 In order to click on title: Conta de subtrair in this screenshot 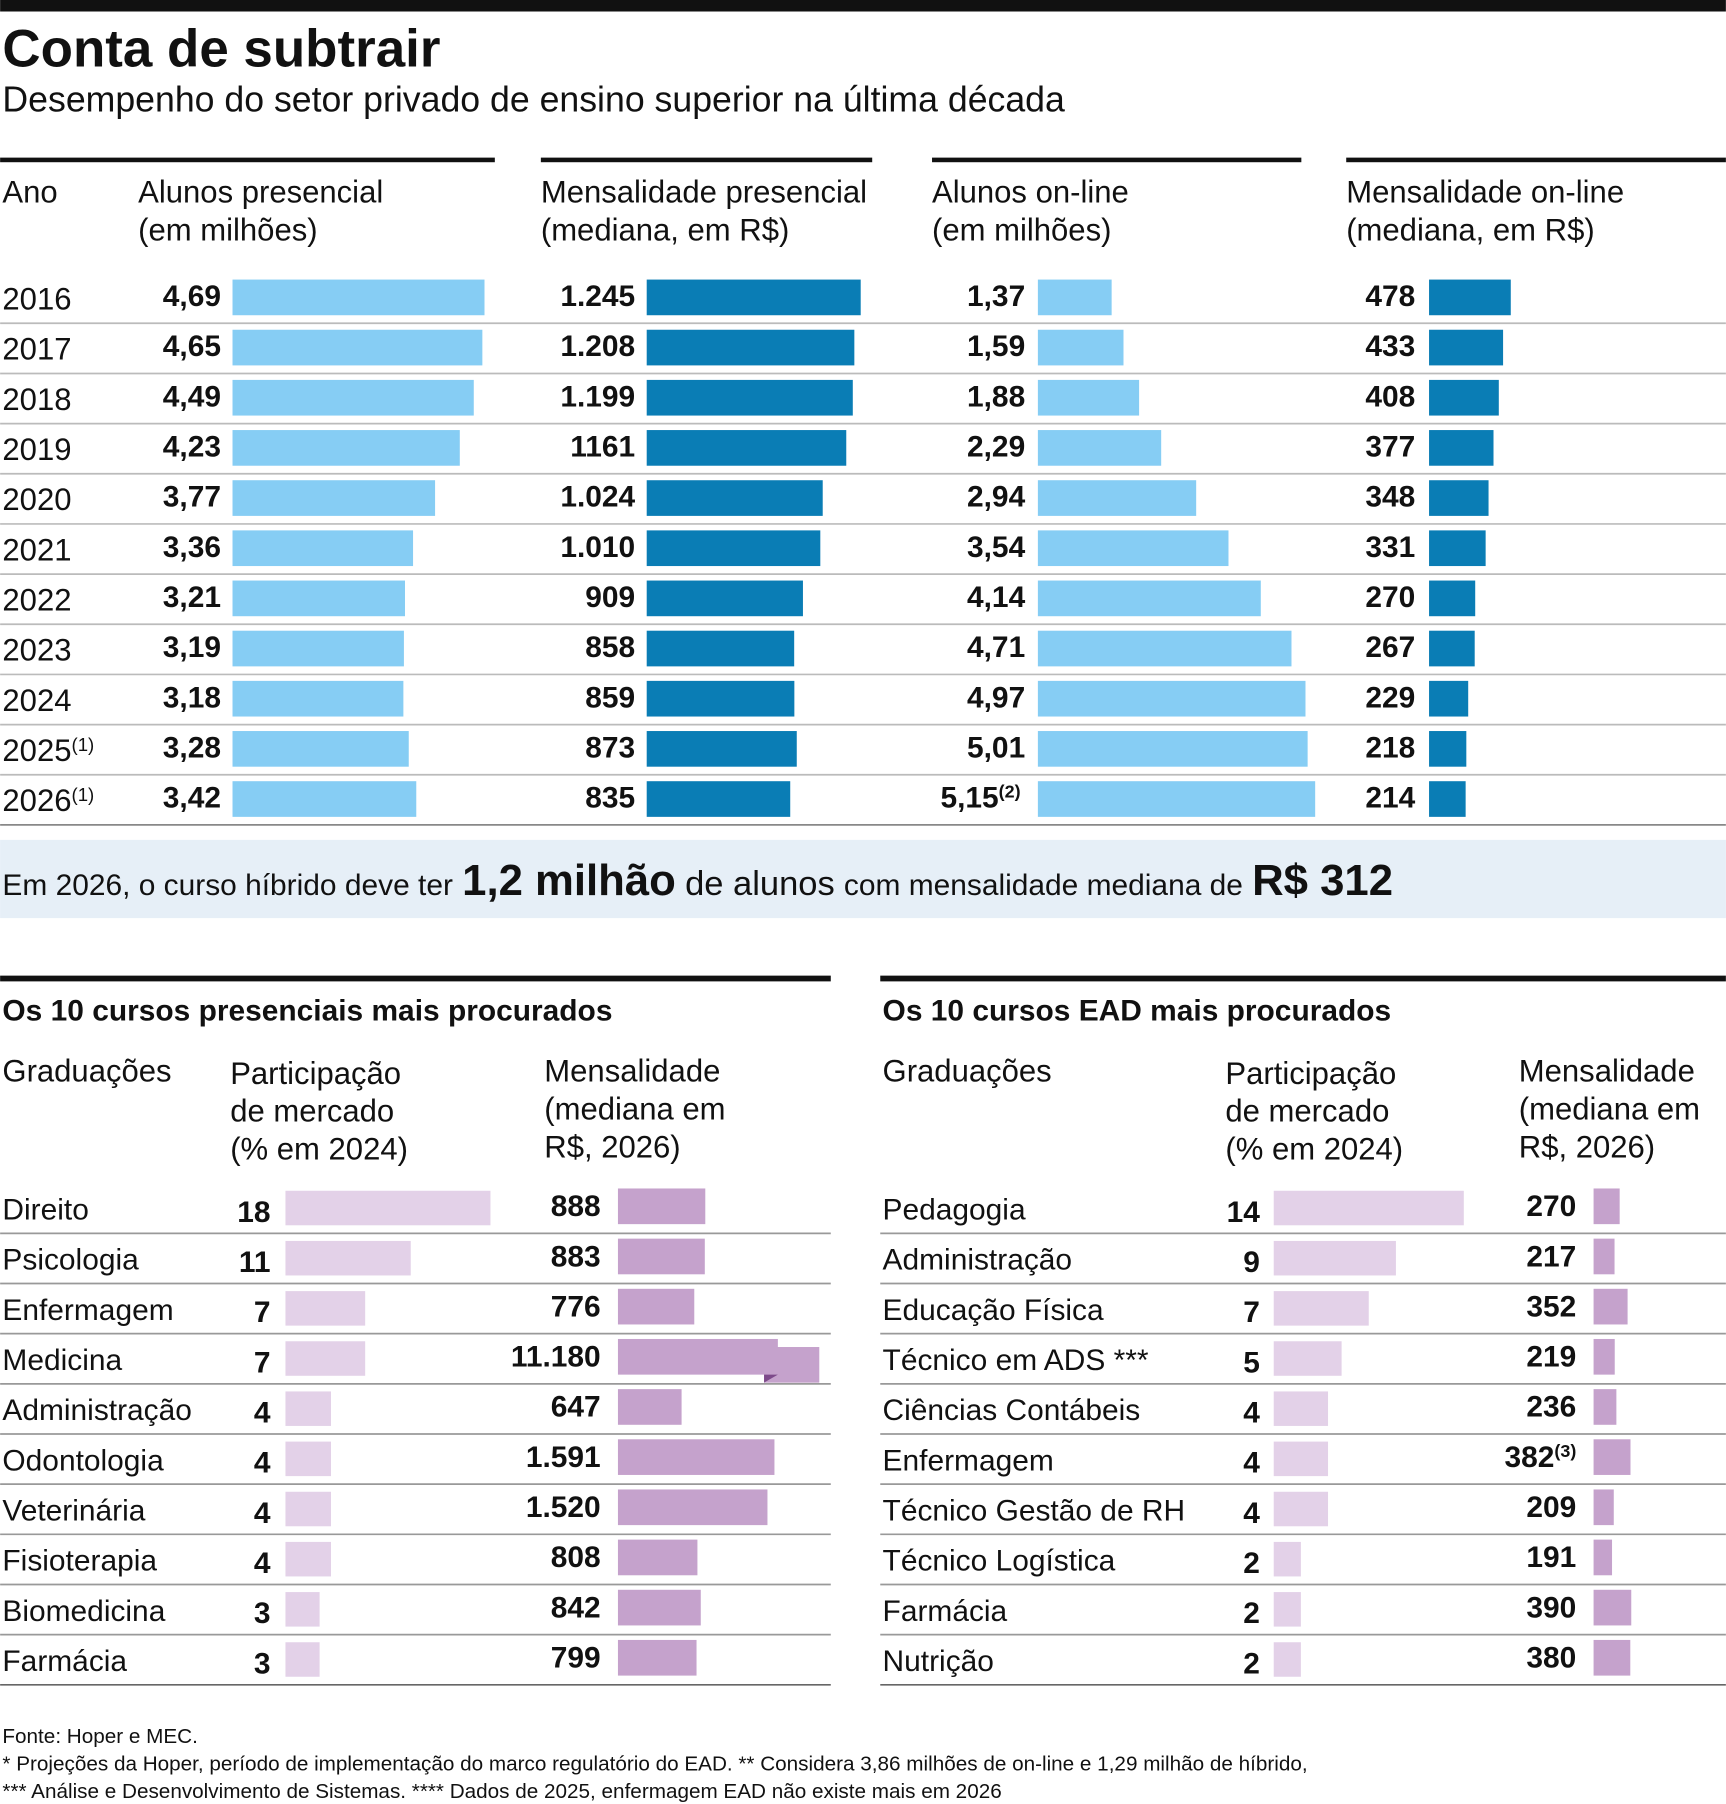, I will do `click(221, 49)`.